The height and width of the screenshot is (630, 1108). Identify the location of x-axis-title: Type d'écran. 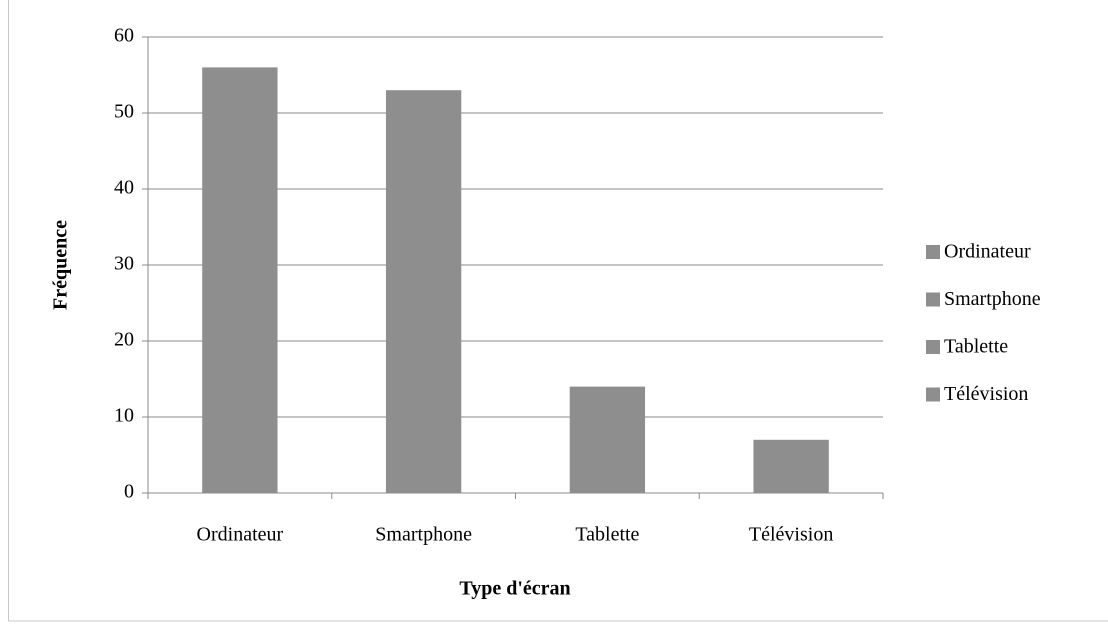
(514, 589).